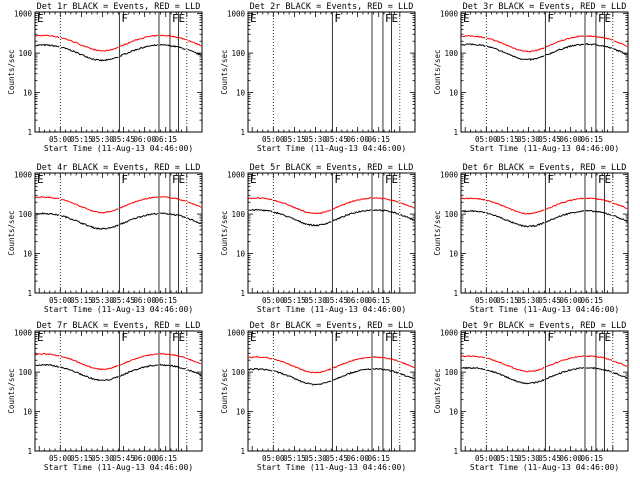  I want to click on plot-title: Det 5r BLACK = Events, RED = LLD, so click(332, 168).